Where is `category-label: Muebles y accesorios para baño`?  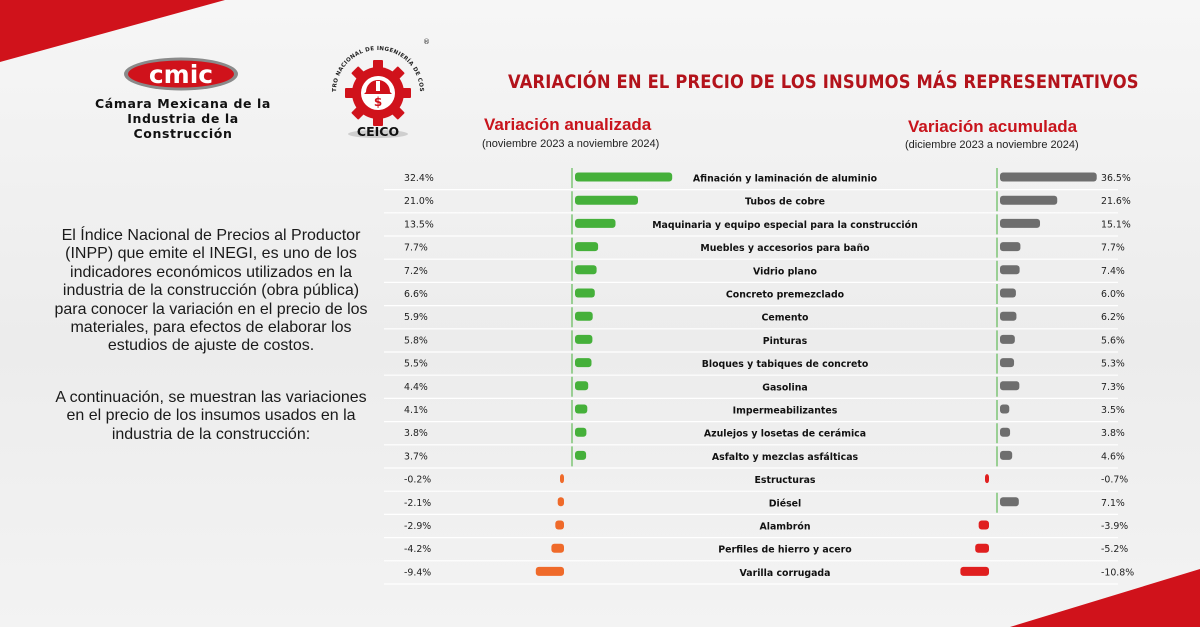 category-label: Muebles y accesorios para baño is located at coordinates (785, 248).